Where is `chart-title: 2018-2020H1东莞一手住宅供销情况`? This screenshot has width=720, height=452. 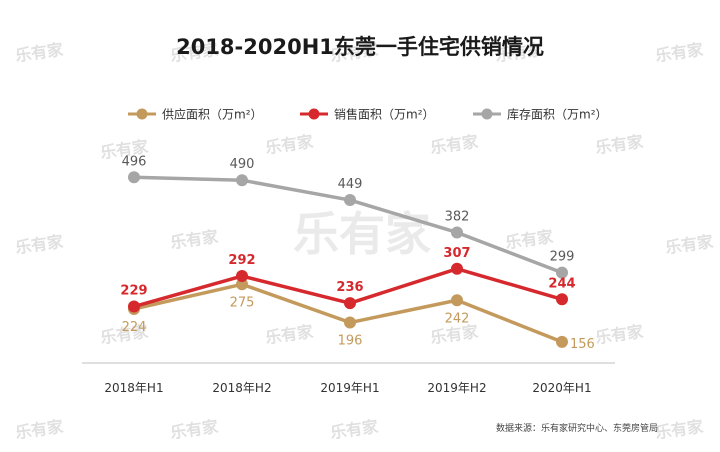
chart-title: 2018-2020H1东莞一手住宅供销情况 is located at coordinates (360, 47).